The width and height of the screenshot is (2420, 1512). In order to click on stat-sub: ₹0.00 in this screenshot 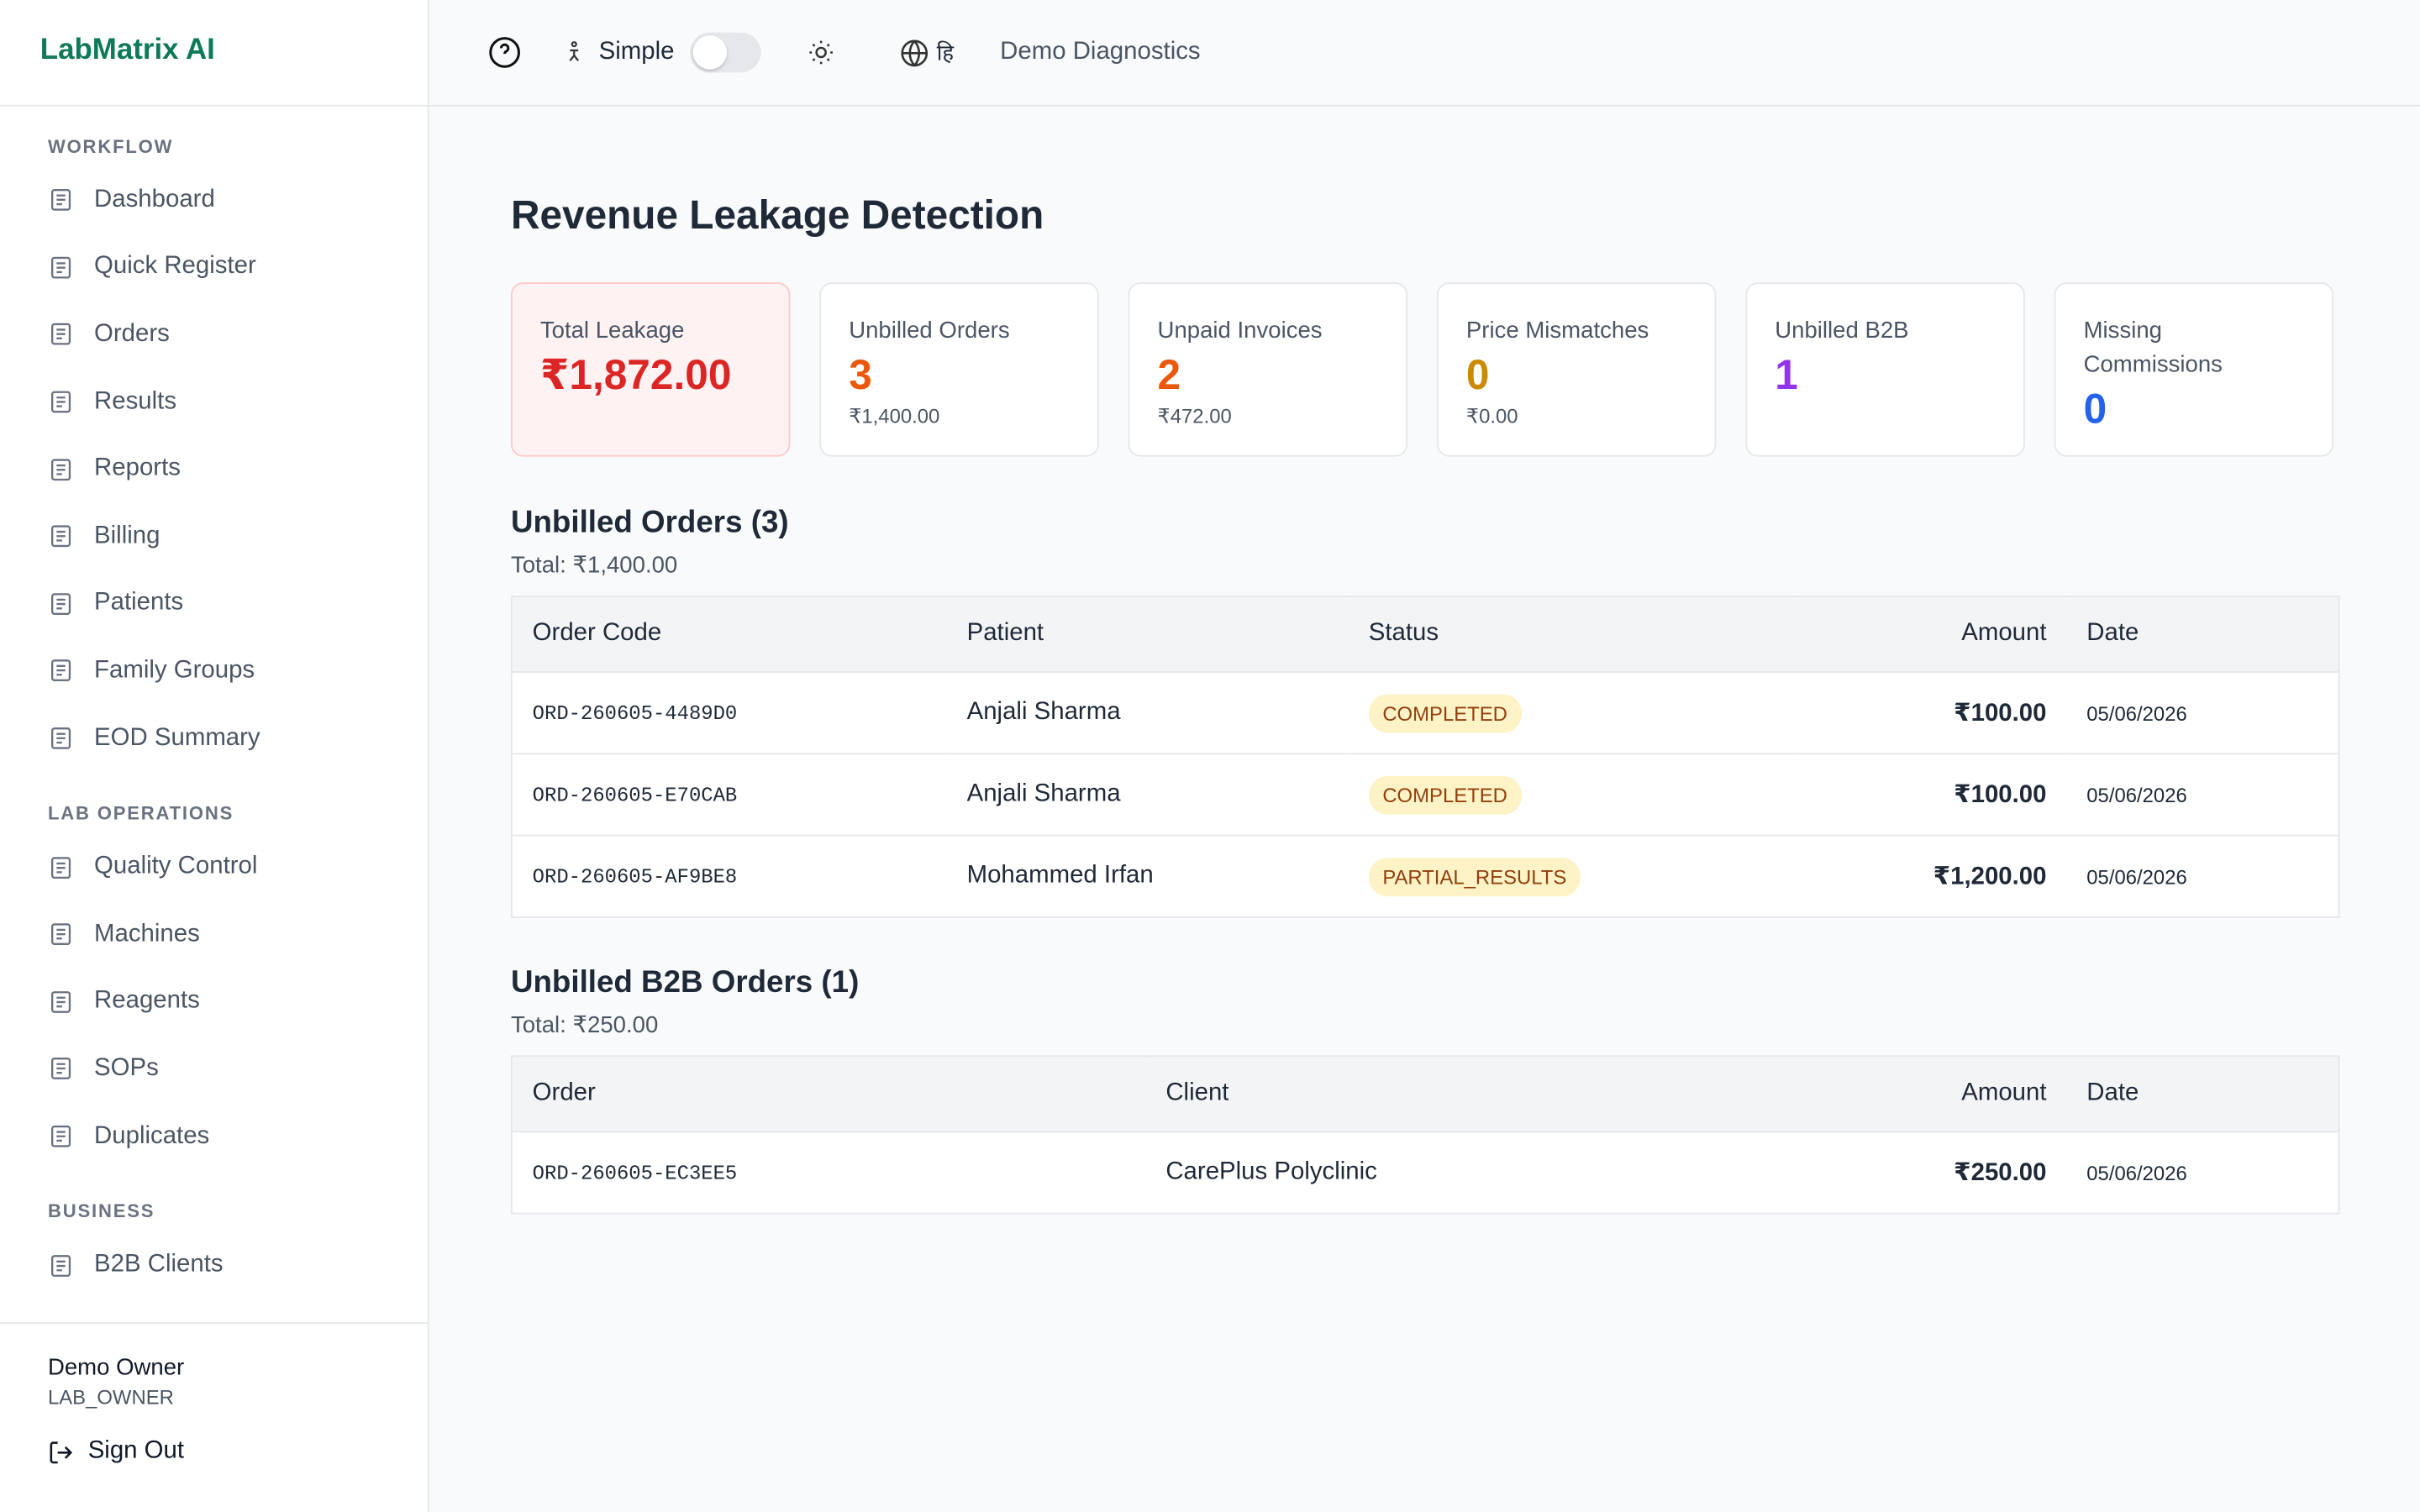, I will do `click(1492, 416)`.